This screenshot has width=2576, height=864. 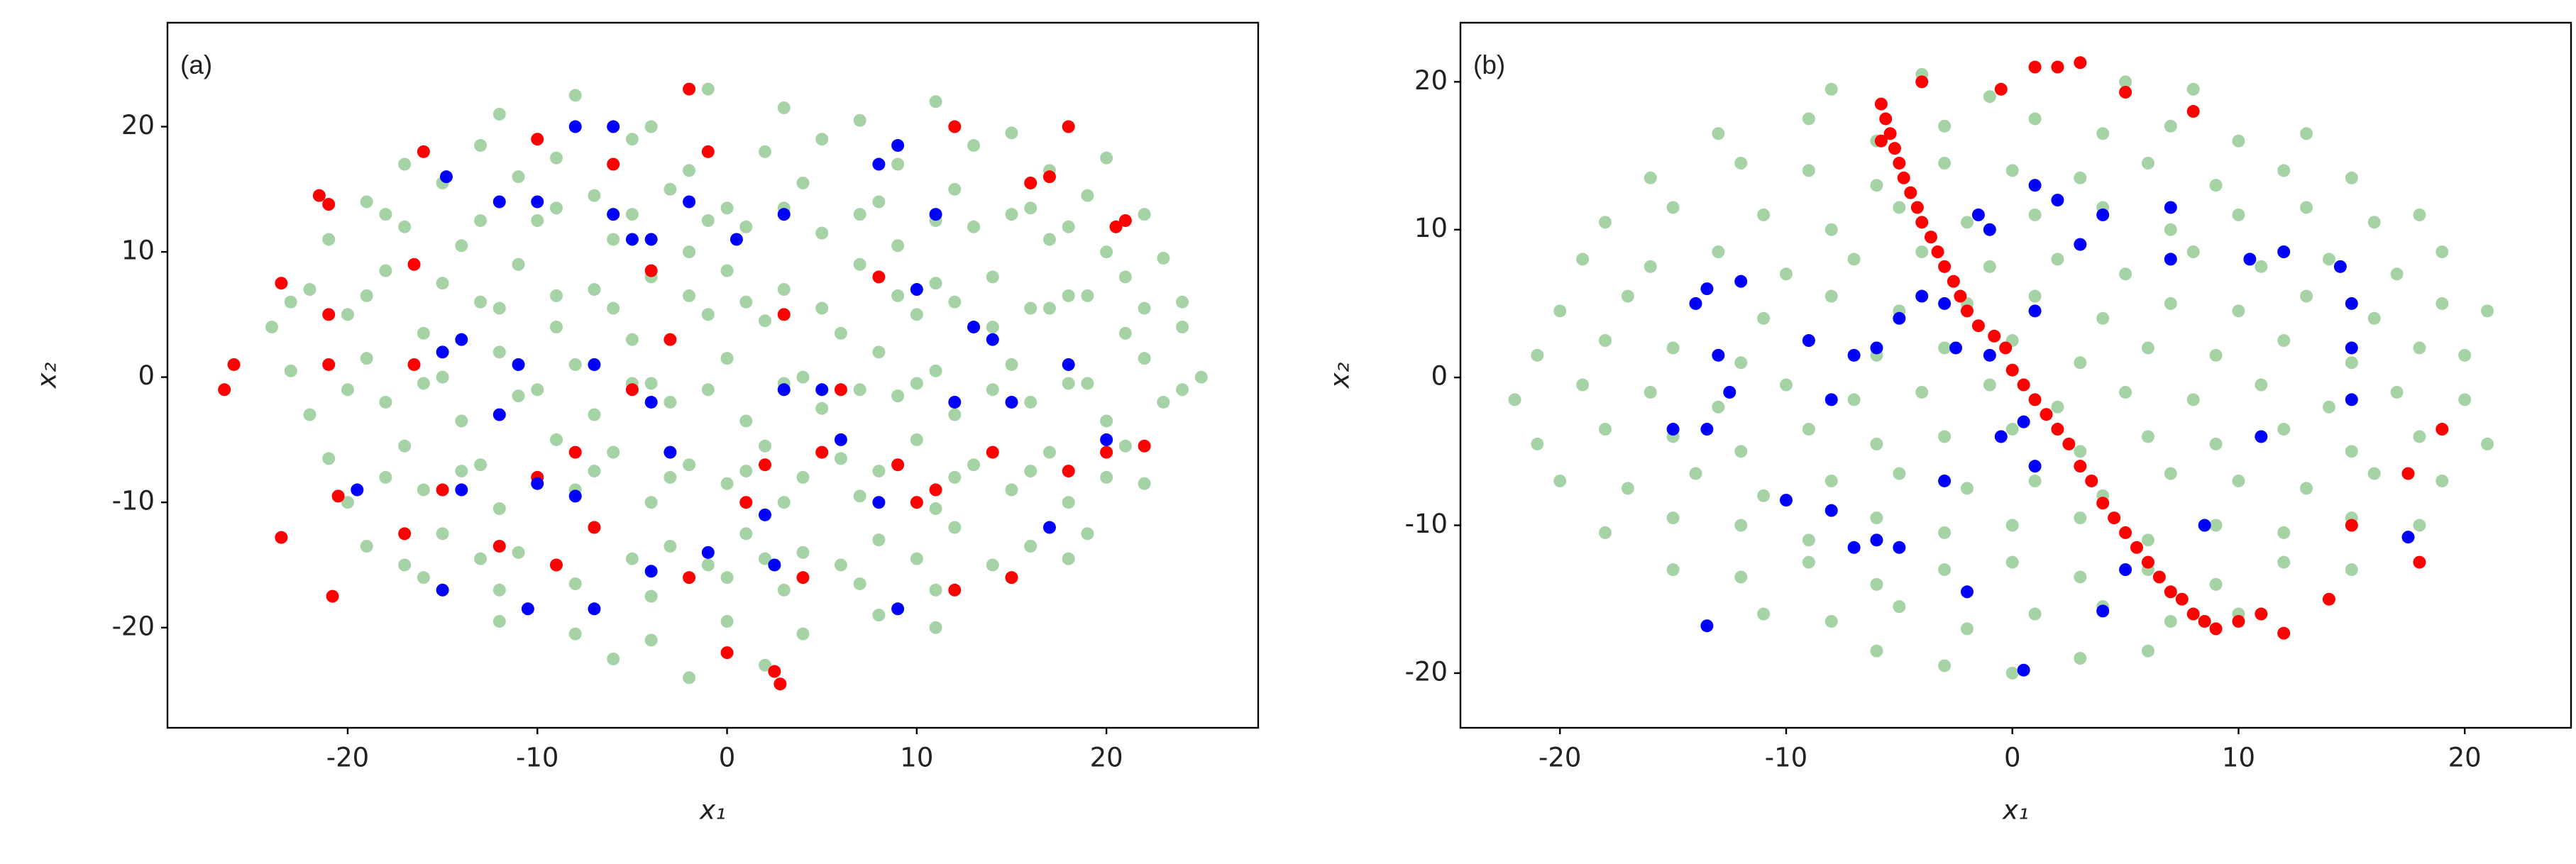 What do you see at coordinates (712, 810) in the screenshot?
I see `x-axis-label: x₁` at bounding box center [712, 810].